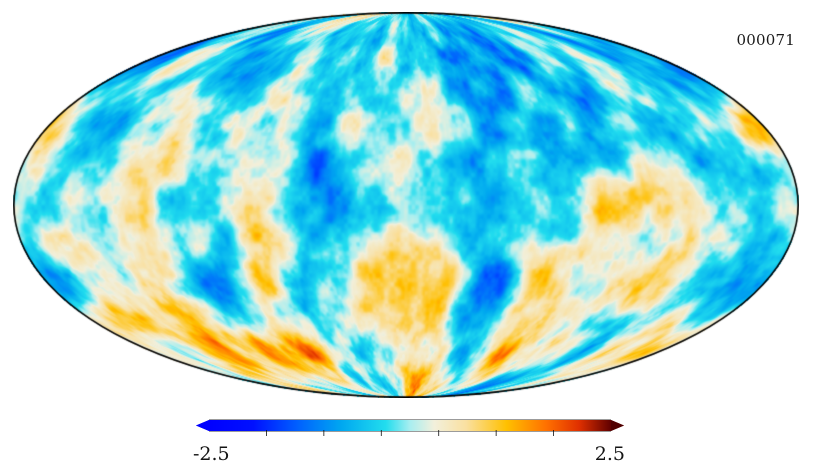 Image resolution: width=817 pixels, height=474 pixels. I want to click on colorbar-gradient, so click(410, 431).